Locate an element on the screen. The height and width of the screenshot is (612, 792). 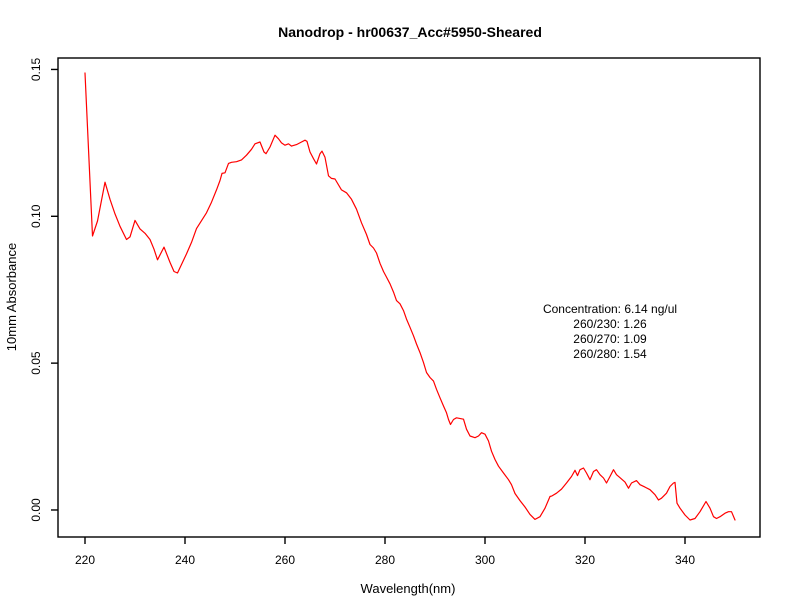
x-axis: 220 240 260 280 300 320 340 is located at coordinates (385, 552).